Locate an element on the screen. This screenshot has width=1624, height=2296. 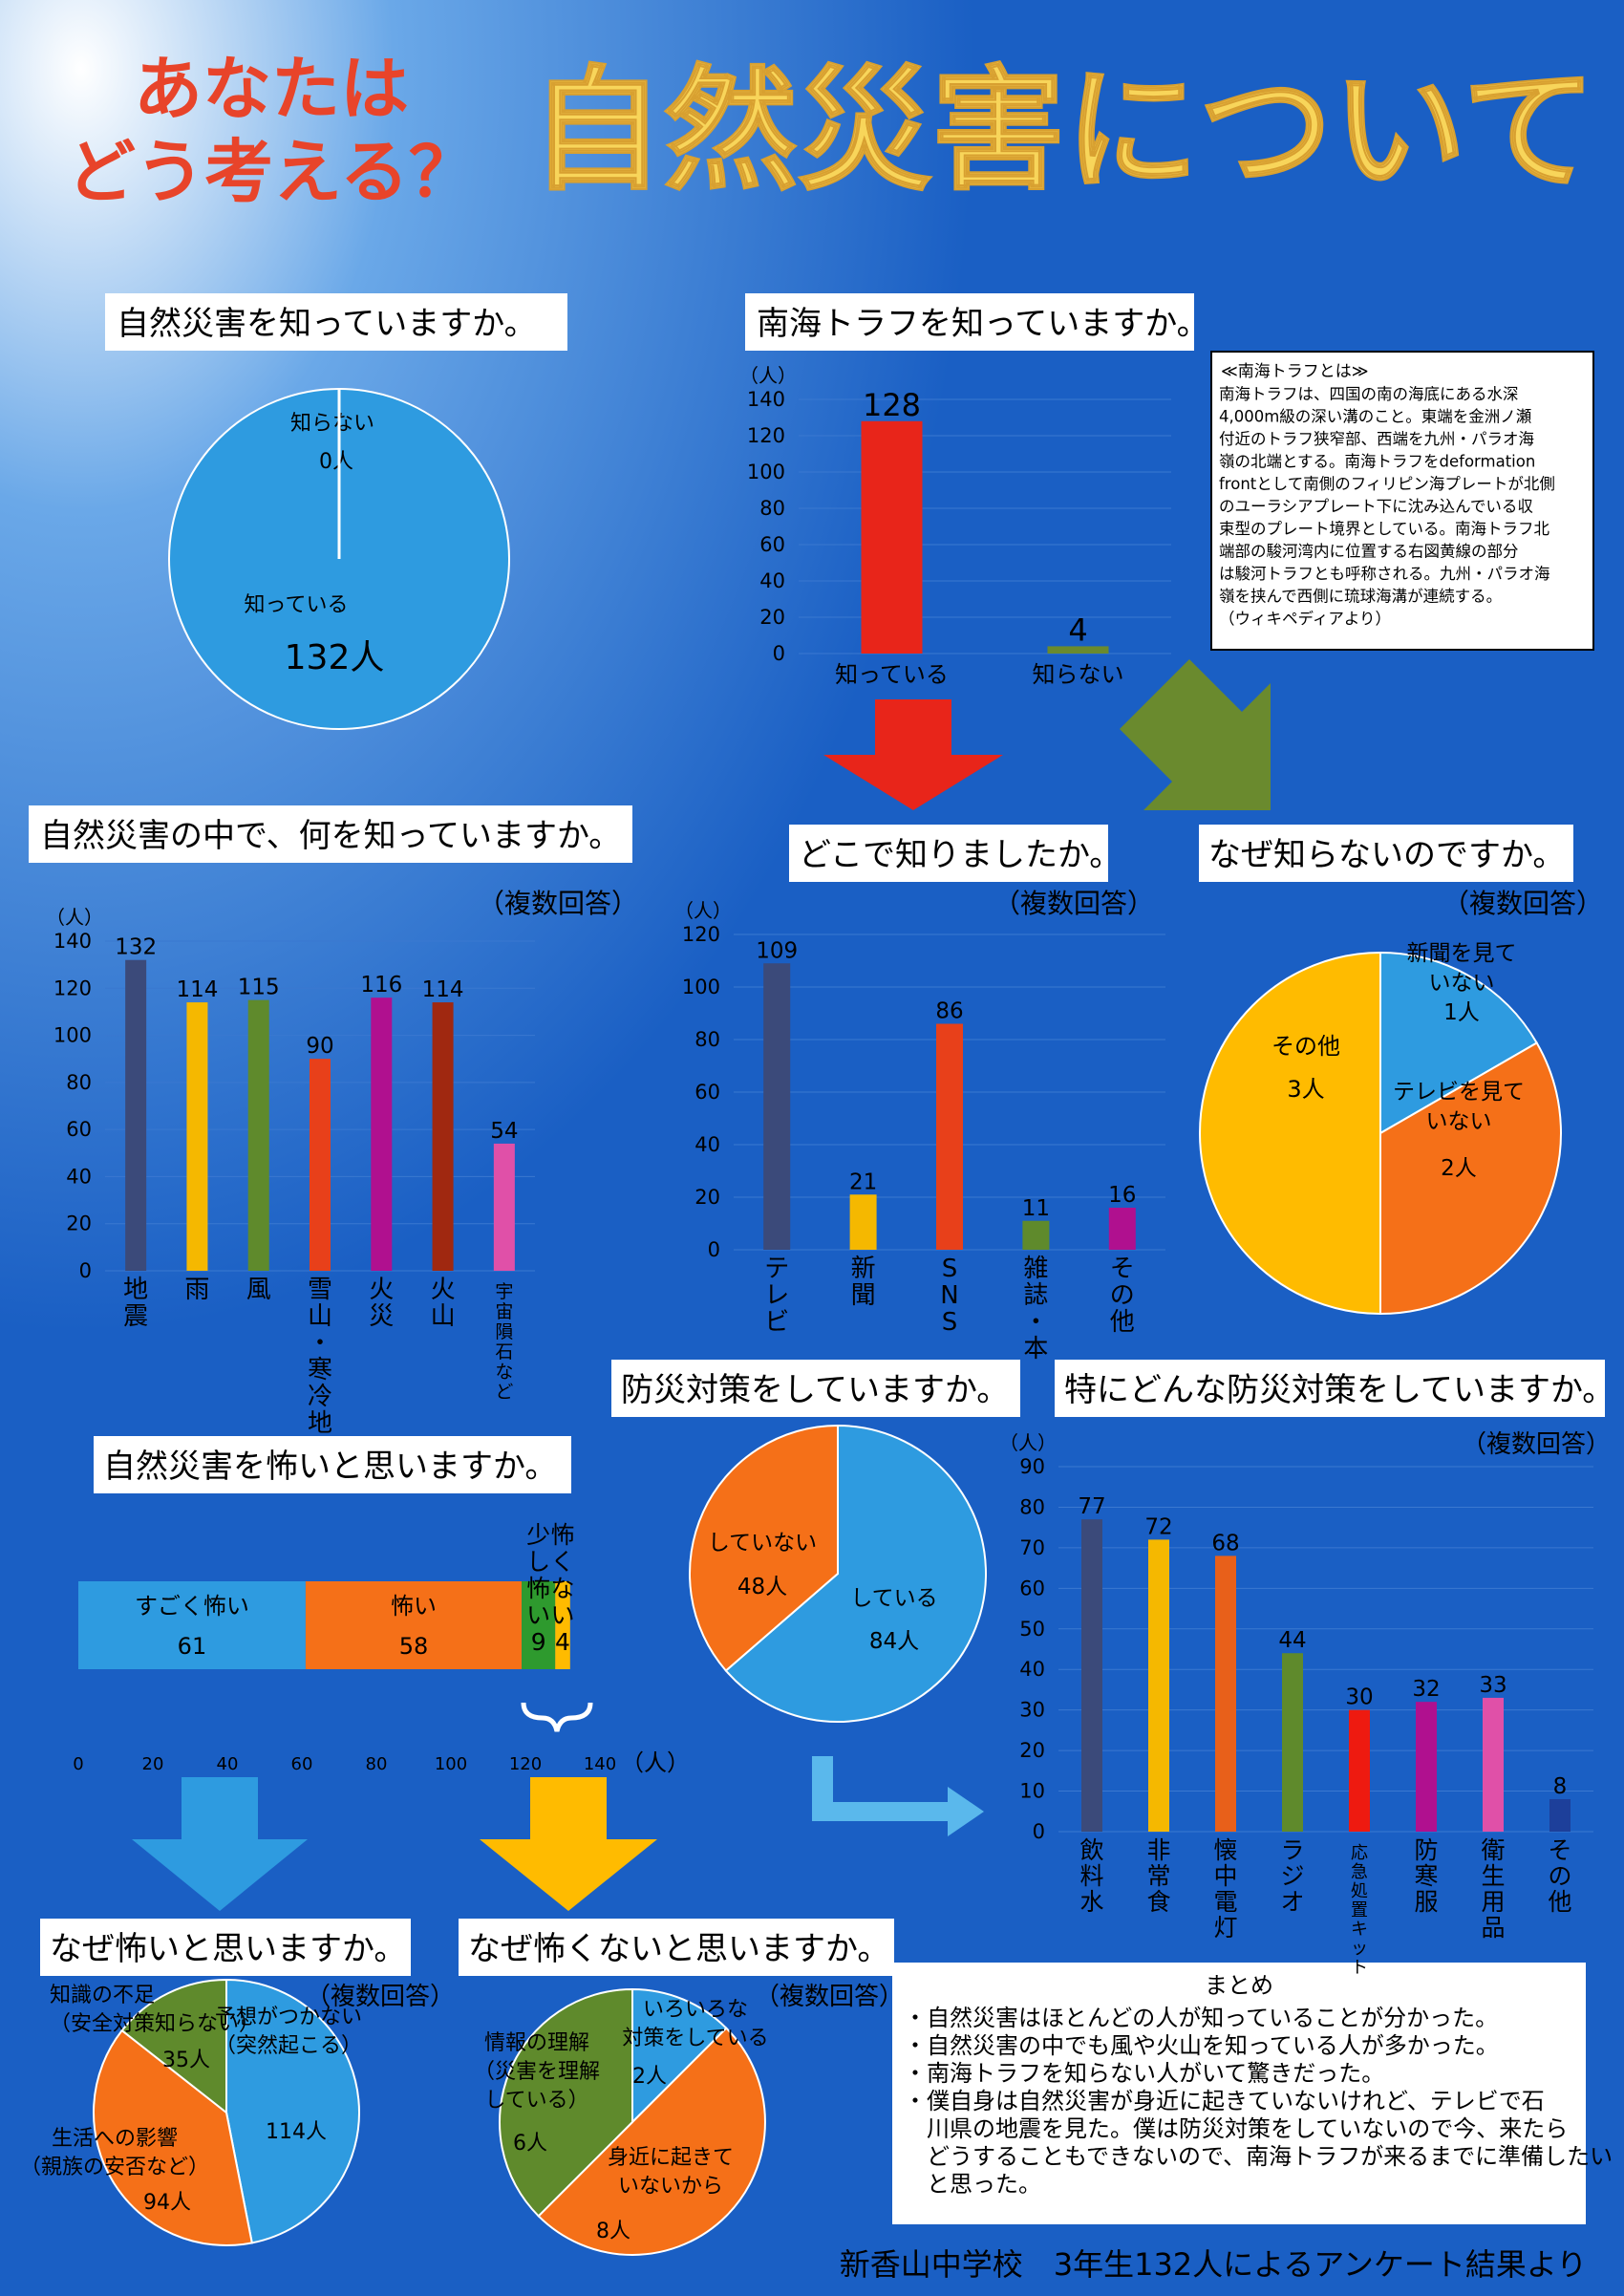
y-tick-label: 80 is located at coordinates (79, 1083).